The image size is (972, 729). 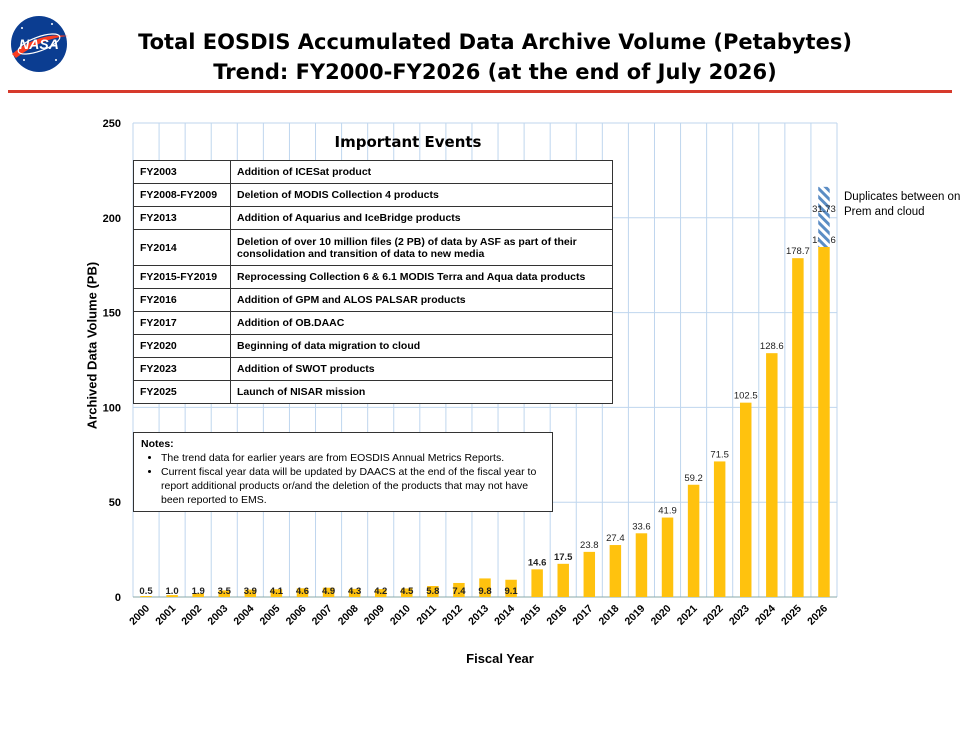 What do you see at coordinates (182, 392) in the screenshot?
I see `event-year: FY2025` at bounding box center [182, 392].